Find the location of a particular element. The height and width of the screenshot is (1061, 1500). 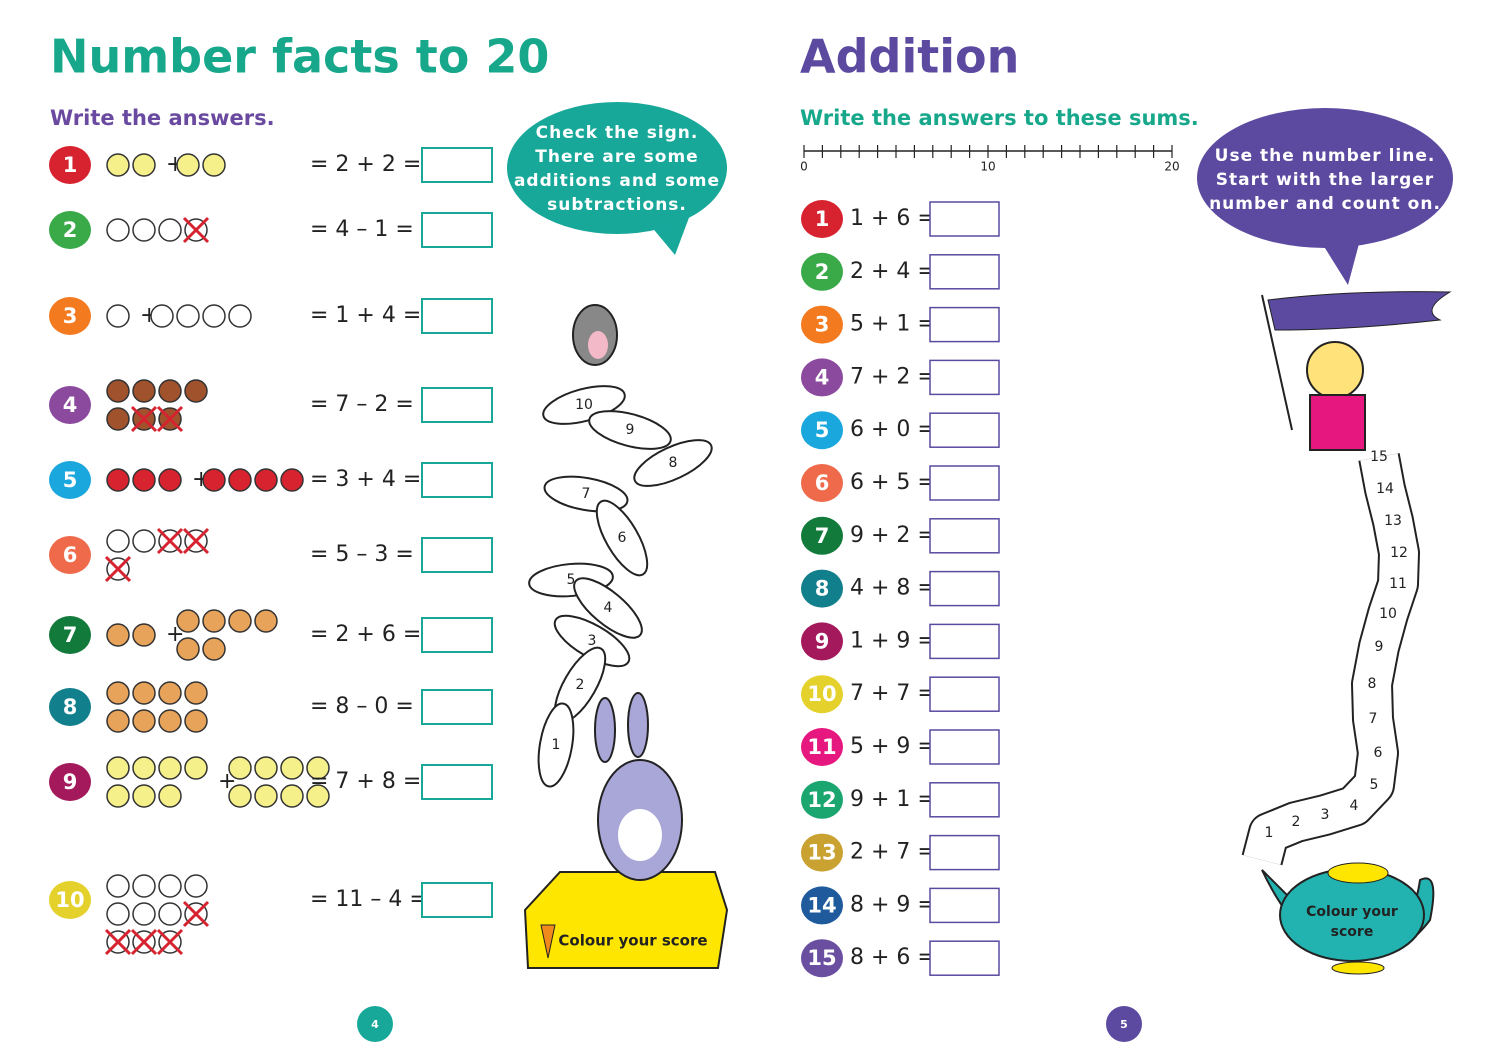

badge-number: 13 is located at coordinates (821, 853).